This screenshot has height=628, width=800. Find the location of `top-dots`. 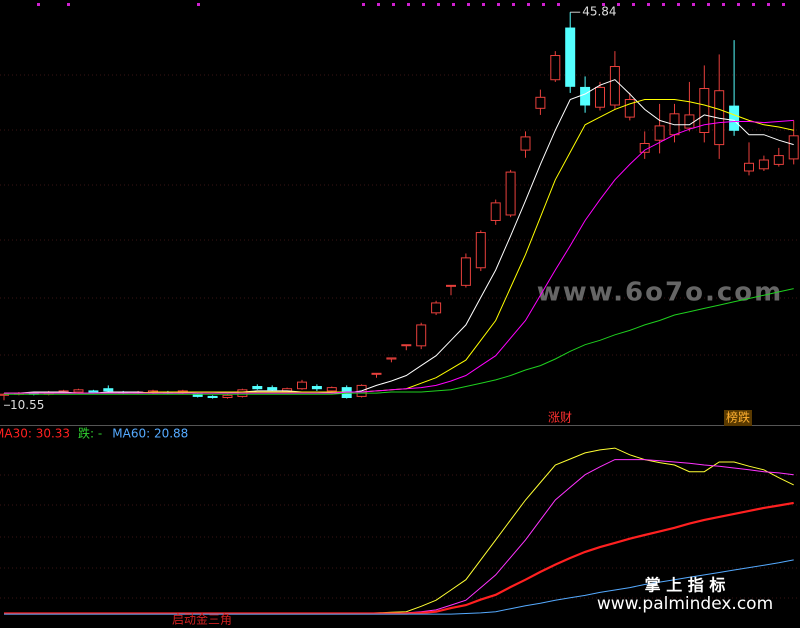

top-dots is located at coordinates (411, 4).